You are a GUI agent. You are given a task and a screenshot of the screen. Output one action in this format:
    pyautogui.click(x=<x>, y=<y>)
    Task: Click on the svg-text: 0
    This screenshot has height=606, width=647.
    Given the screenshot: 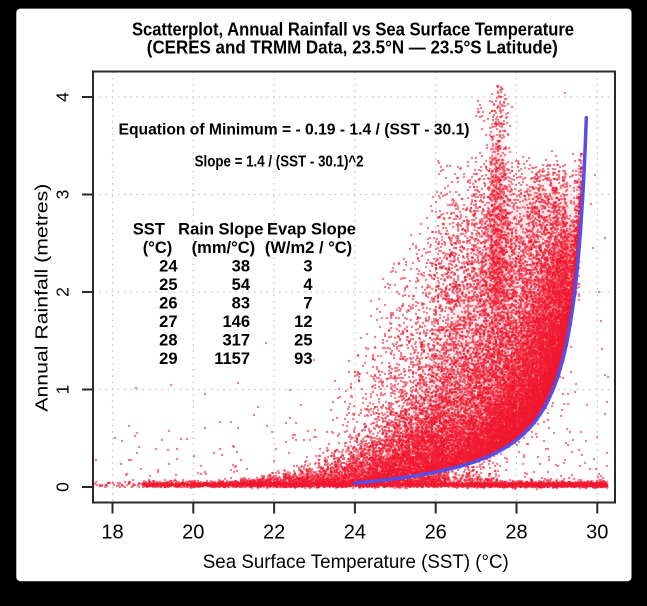 What is the action you would take?
    pyautogui.click(x=63, y=487)
    